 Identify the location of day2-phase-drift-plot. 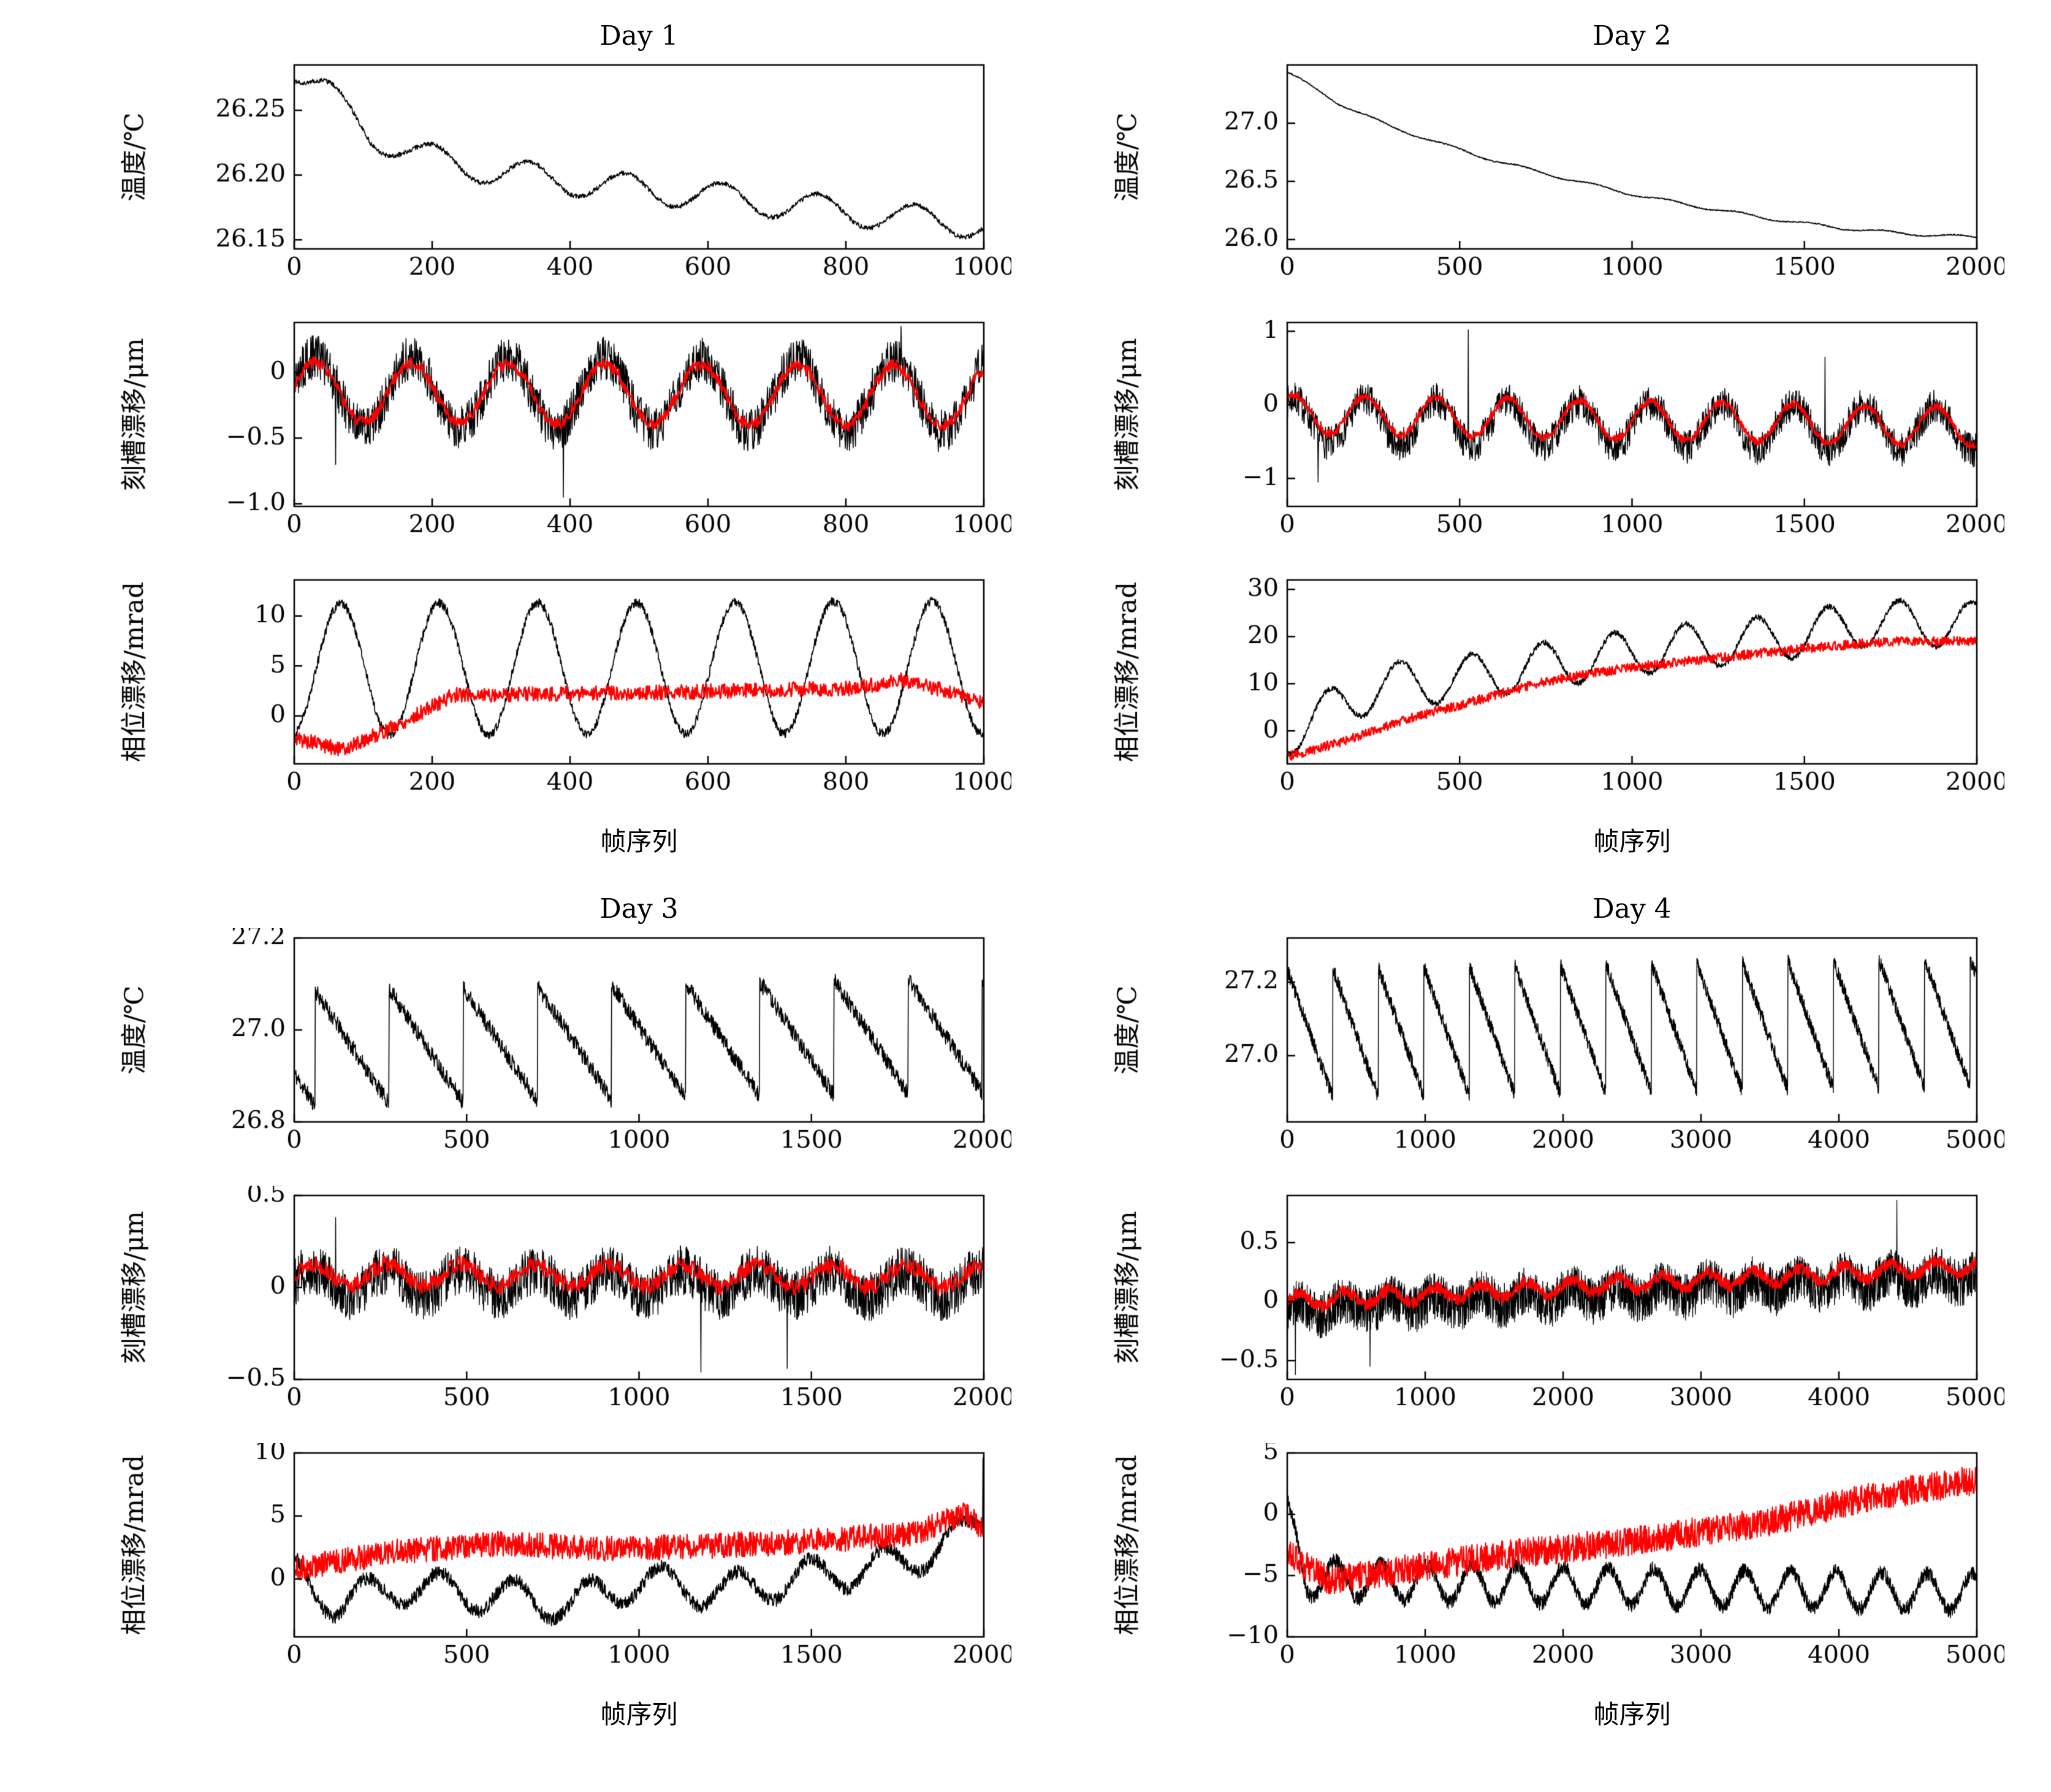
(1545, 692).